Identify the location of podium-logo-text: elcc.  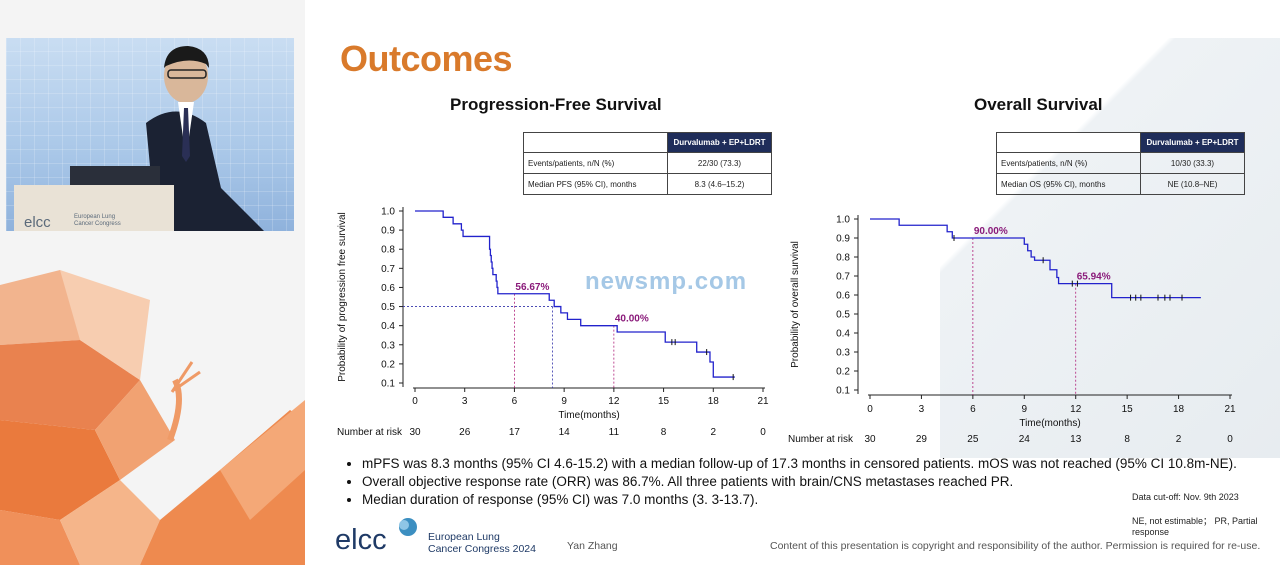
(37, 222).